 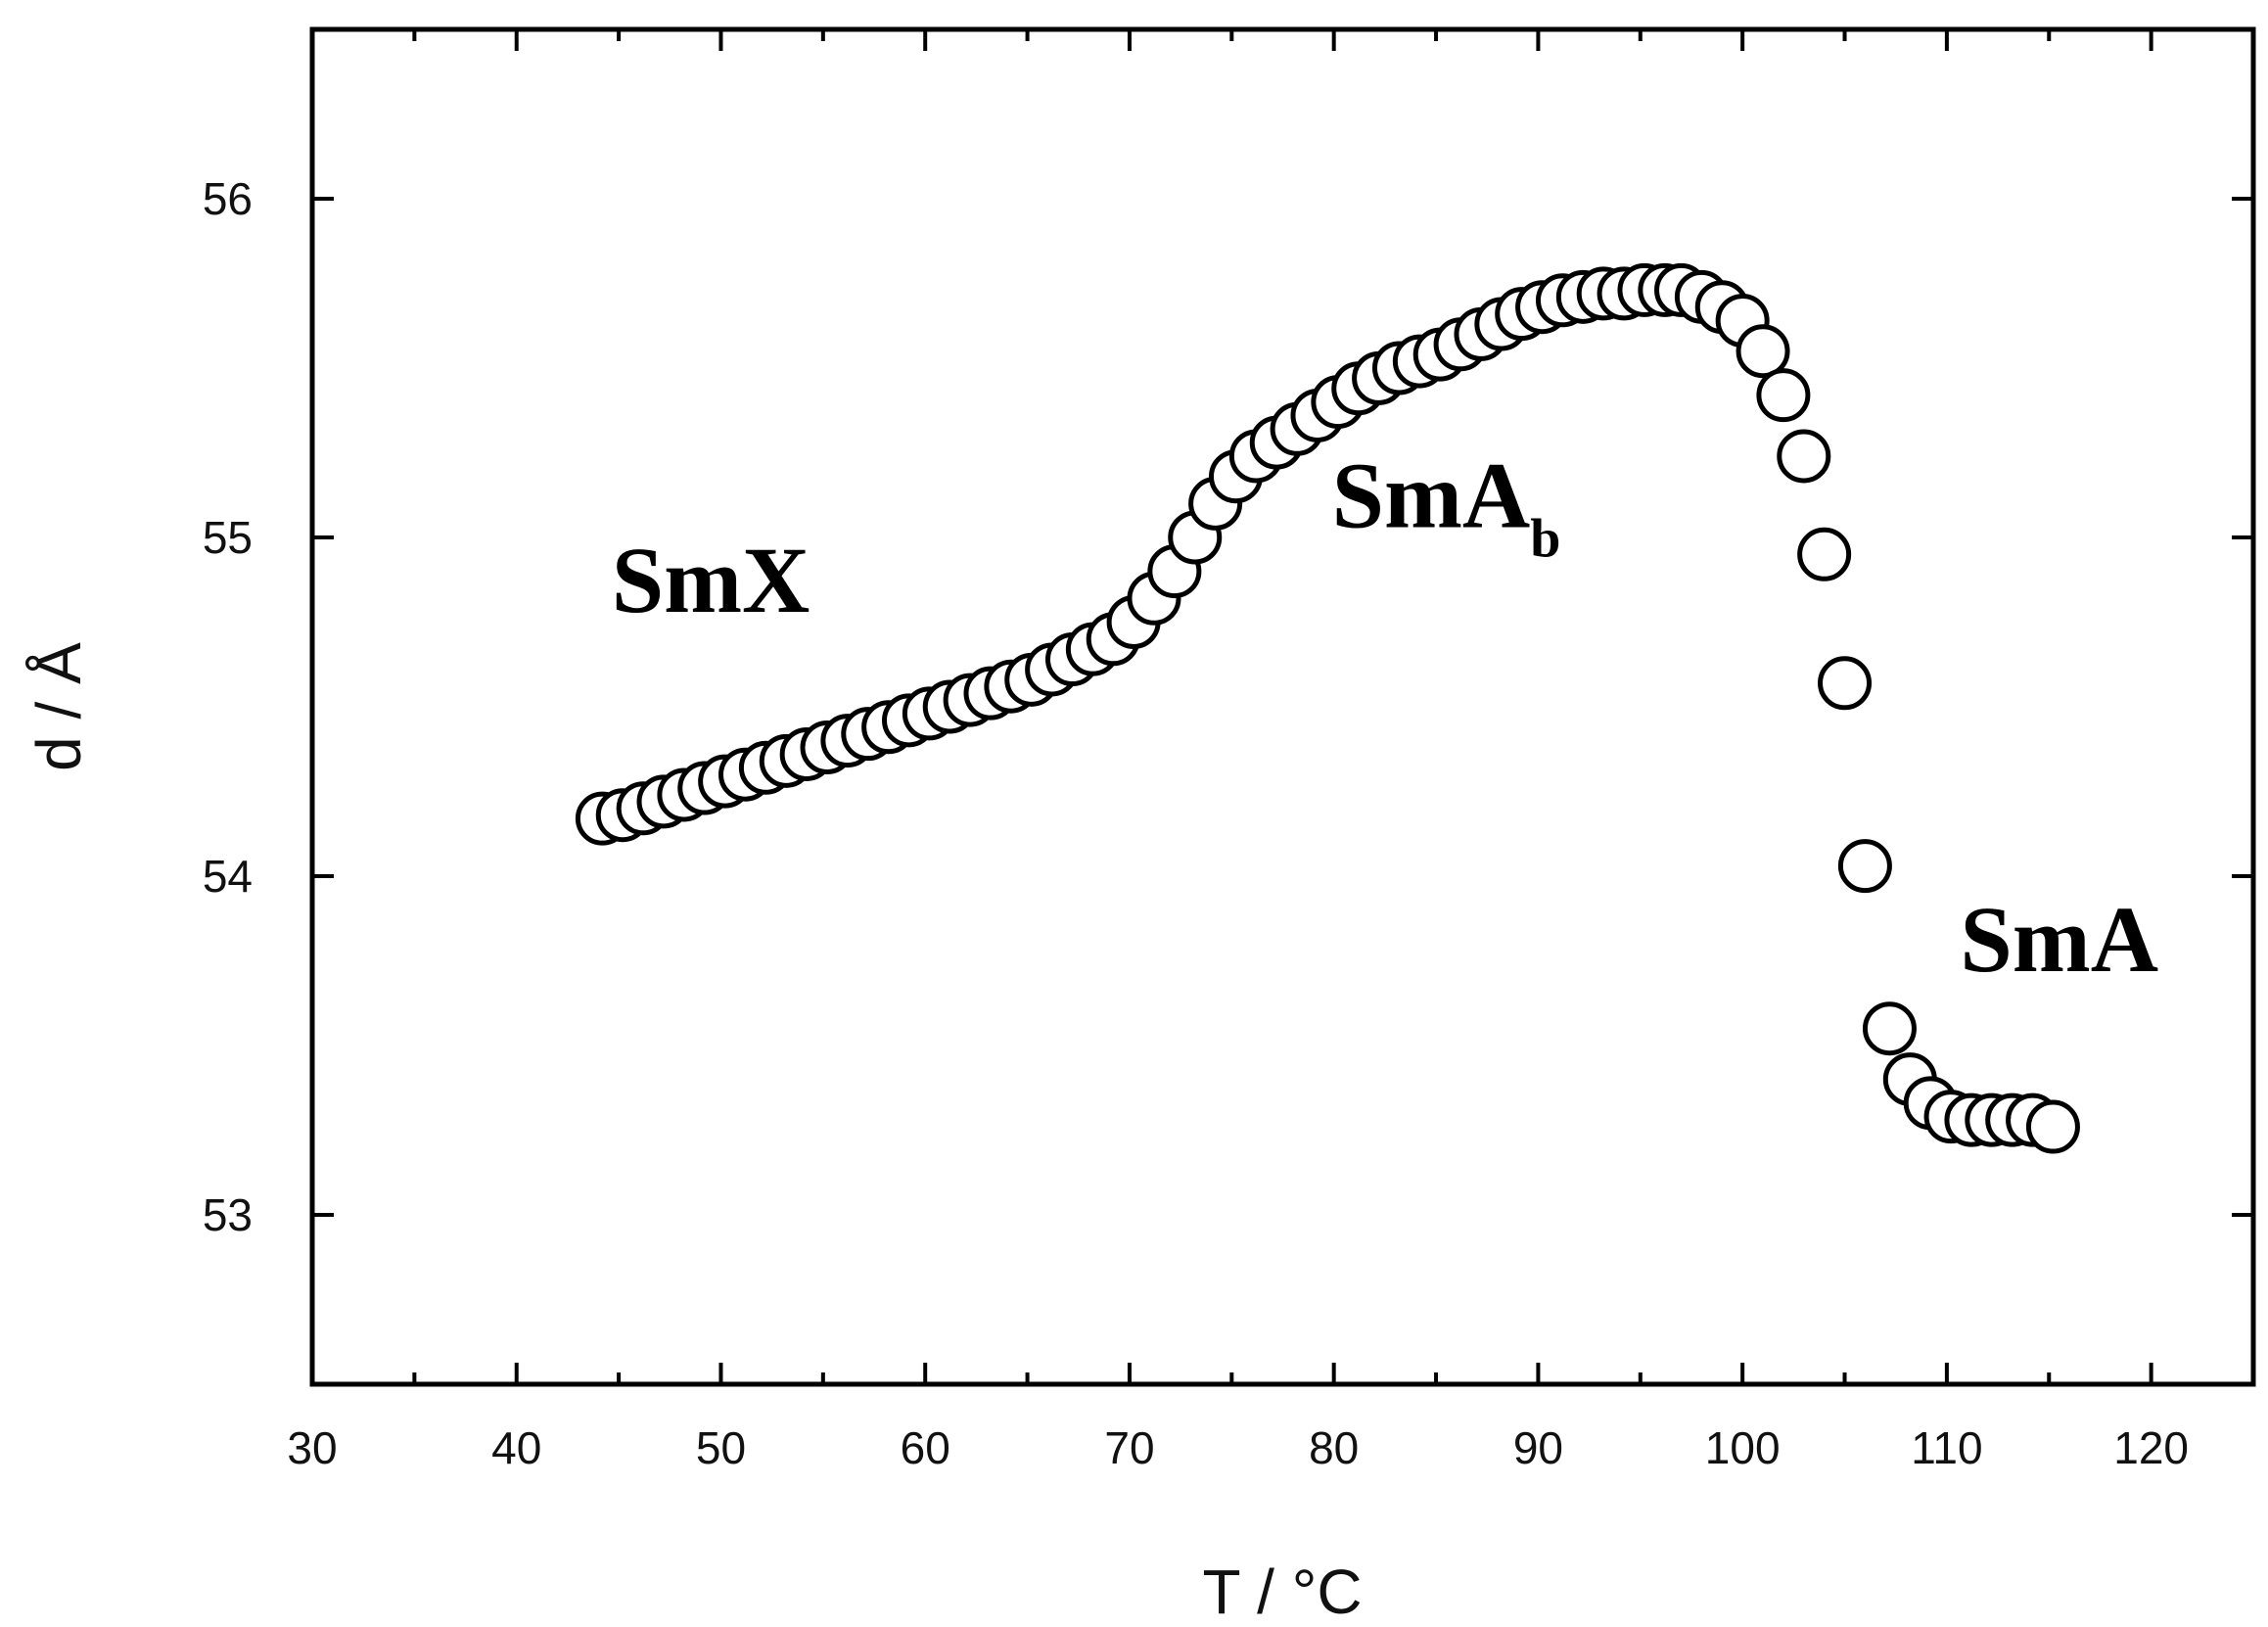 I want to click on y-axis-title: d / Å, so click(x=58, y=707).